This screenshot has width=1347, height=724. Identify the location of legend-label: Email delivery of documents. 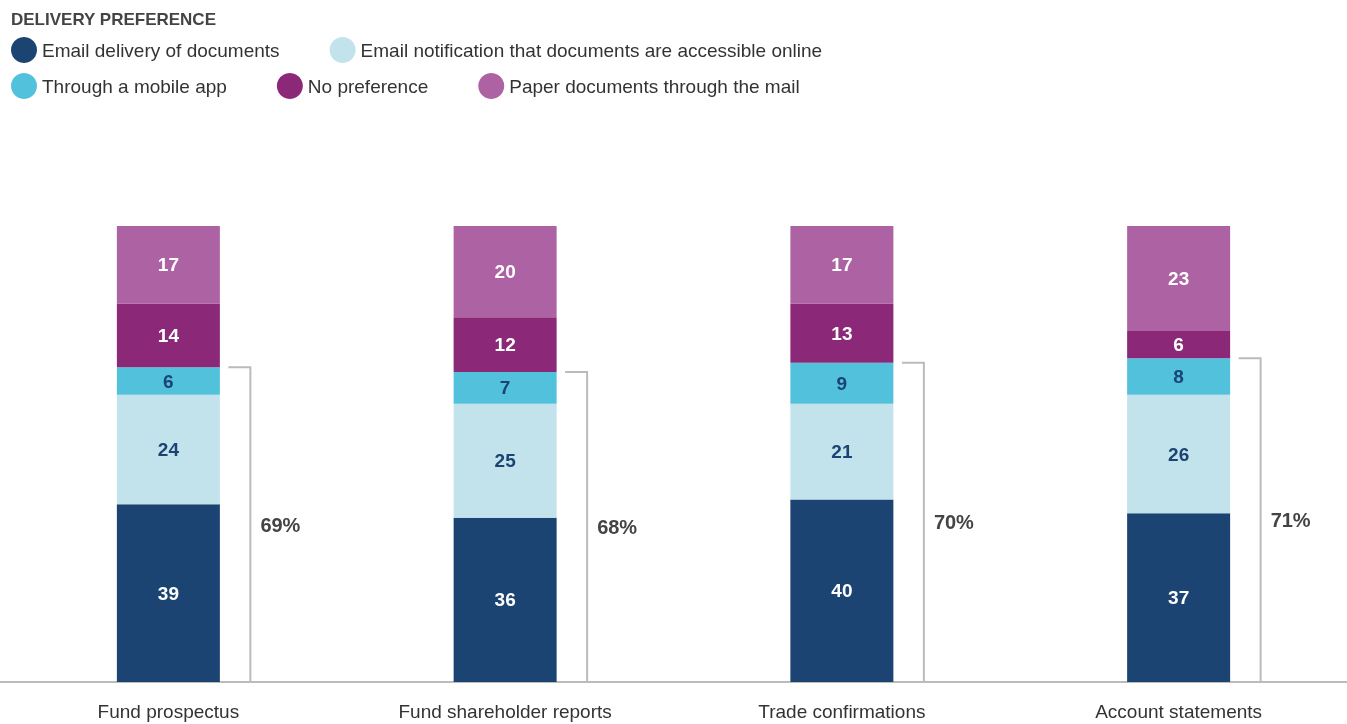
(161, 50).